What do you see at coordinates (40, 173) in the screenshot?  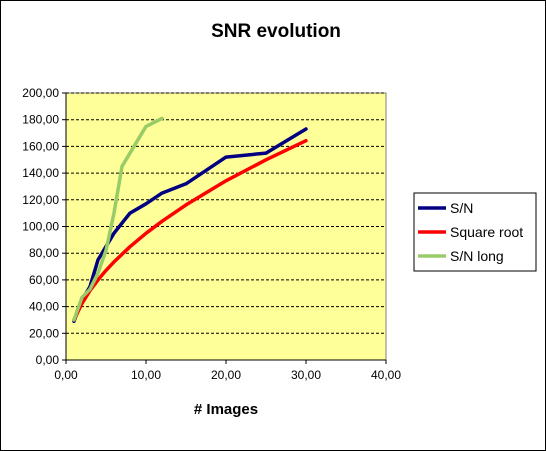 I see `y-tick-label: 140,00` at bounding box center [40, 173].